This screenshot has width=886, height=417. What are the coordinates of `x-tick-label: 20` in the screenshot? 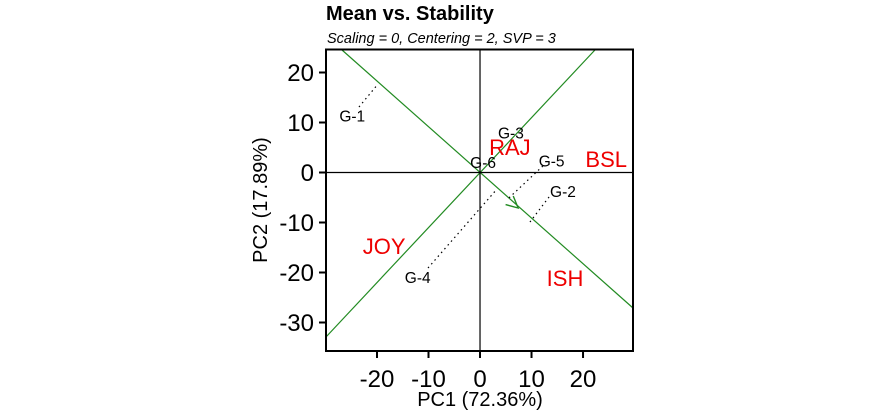 It's located at (583, 379).